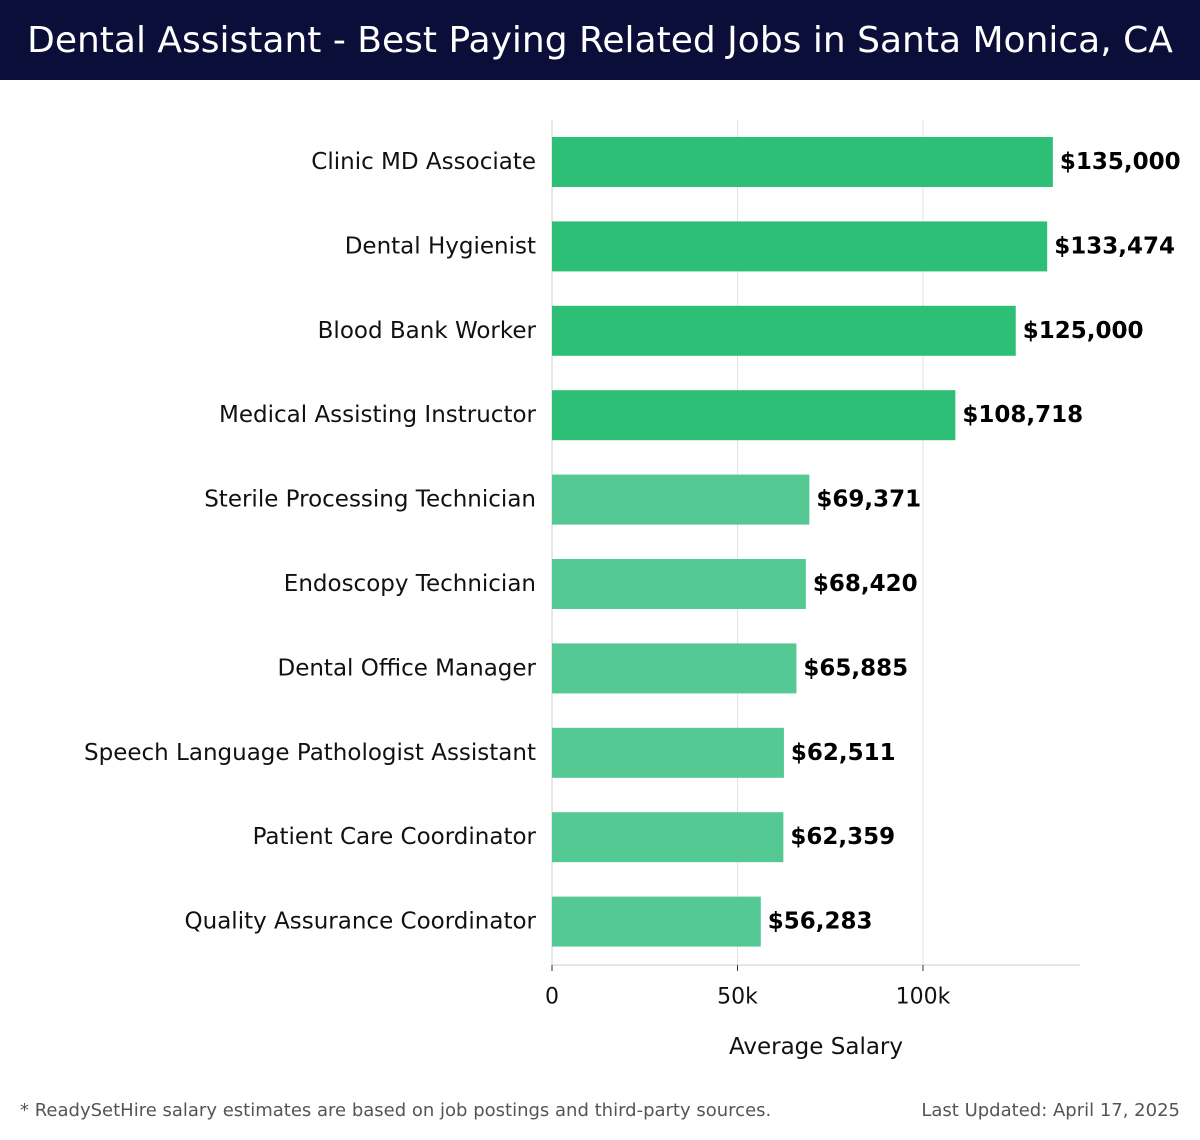 Image resolution: width=1200 pixels, height=1140 pixels. Describe the element at coordinates (843, 753) in the screenshot. I see `data-label: $62,511` at that location.